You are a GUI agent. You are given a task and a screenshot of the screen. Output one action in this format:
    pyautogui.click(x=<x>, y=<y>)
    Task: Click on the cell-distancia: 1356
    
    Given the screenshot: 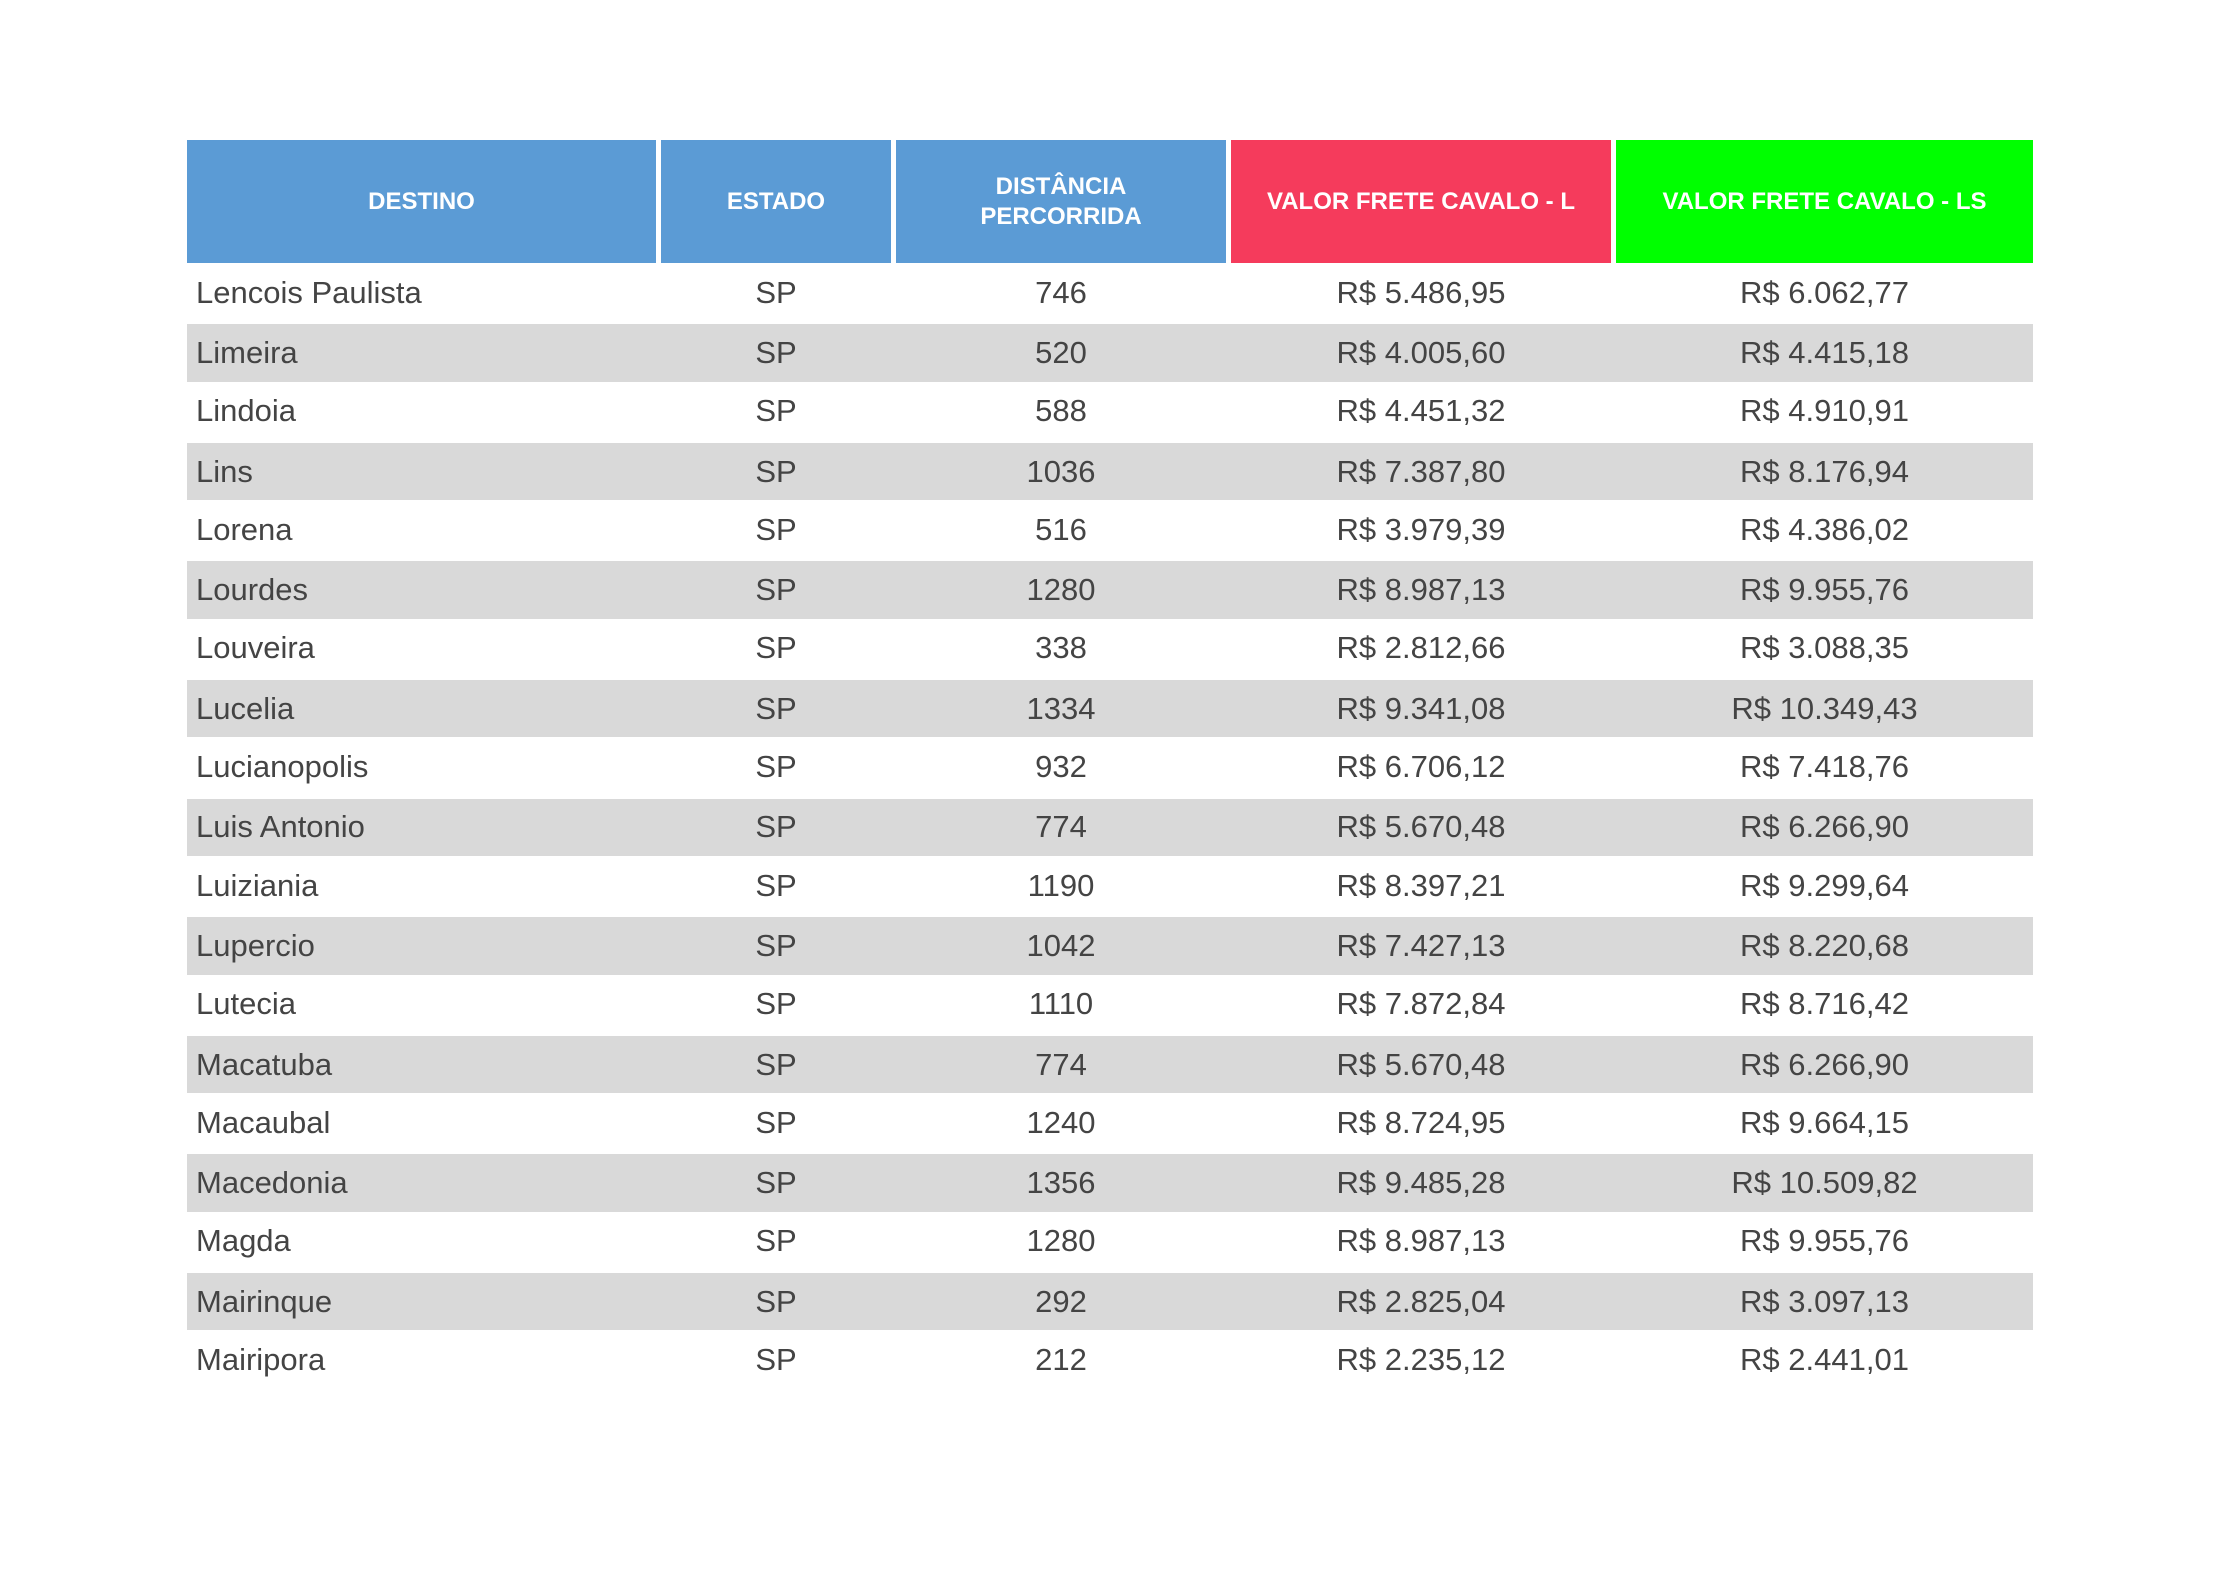 What is the action you would take?
    pyautogui.click(x=1061, y=1183)
    